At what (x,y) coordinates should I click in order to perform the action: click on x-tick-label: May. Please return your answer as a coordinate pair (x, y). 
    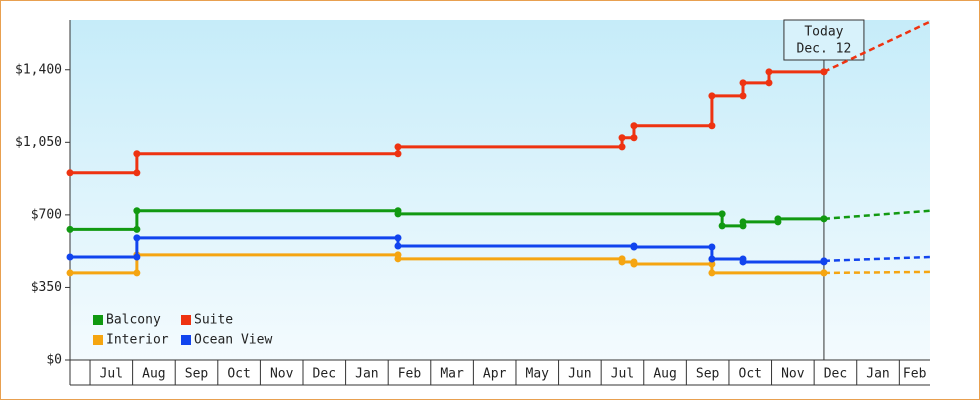
    Looking at the image, I should click on (538, 374).